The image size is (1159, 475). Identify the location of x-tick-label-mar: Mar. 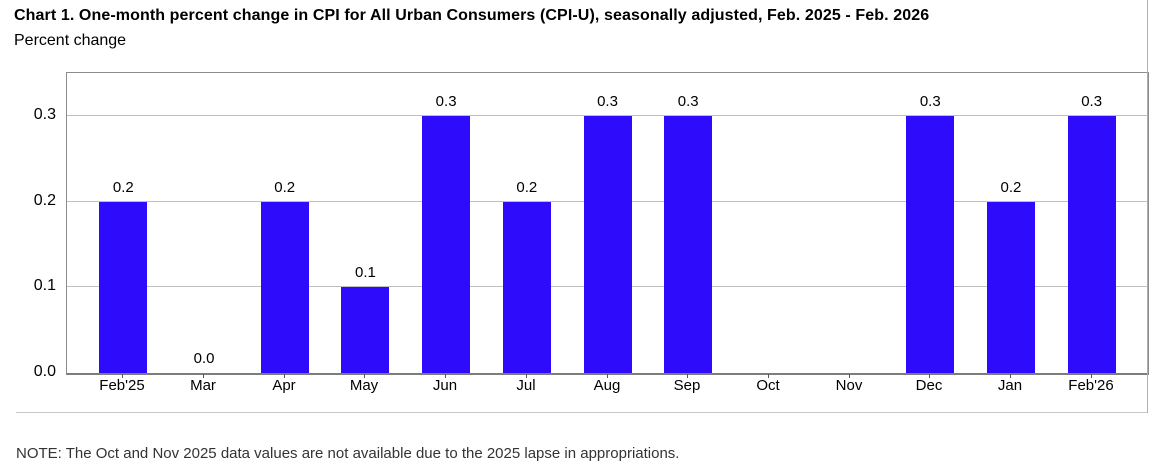
(203, 385).